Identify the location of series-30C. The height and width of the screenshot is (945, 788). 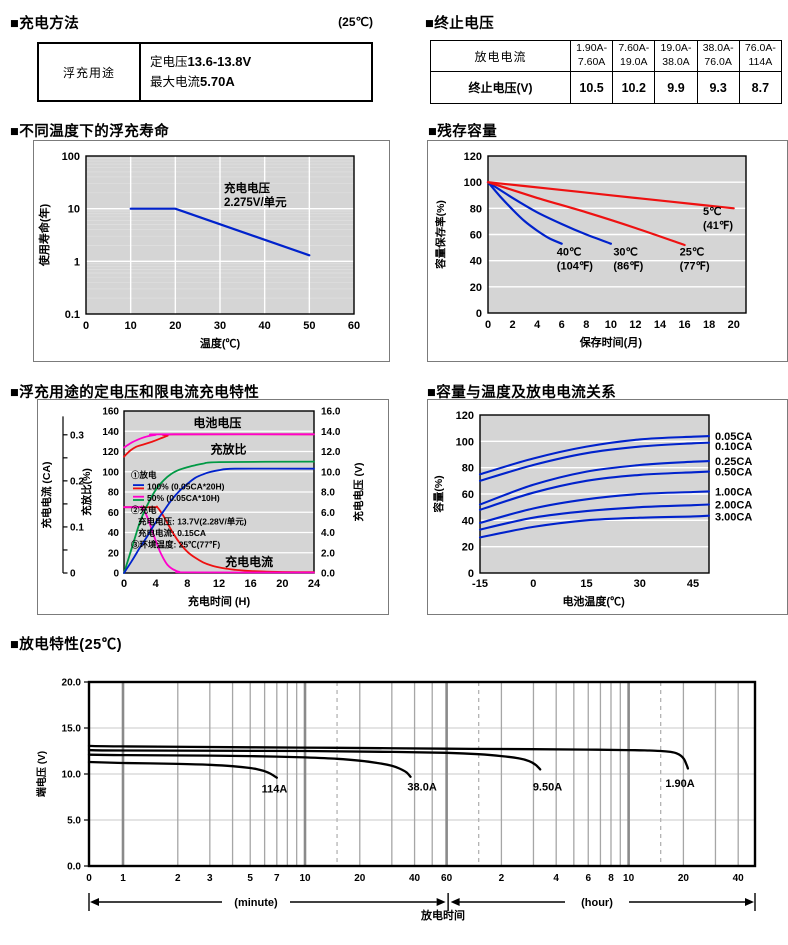
(549, 213).